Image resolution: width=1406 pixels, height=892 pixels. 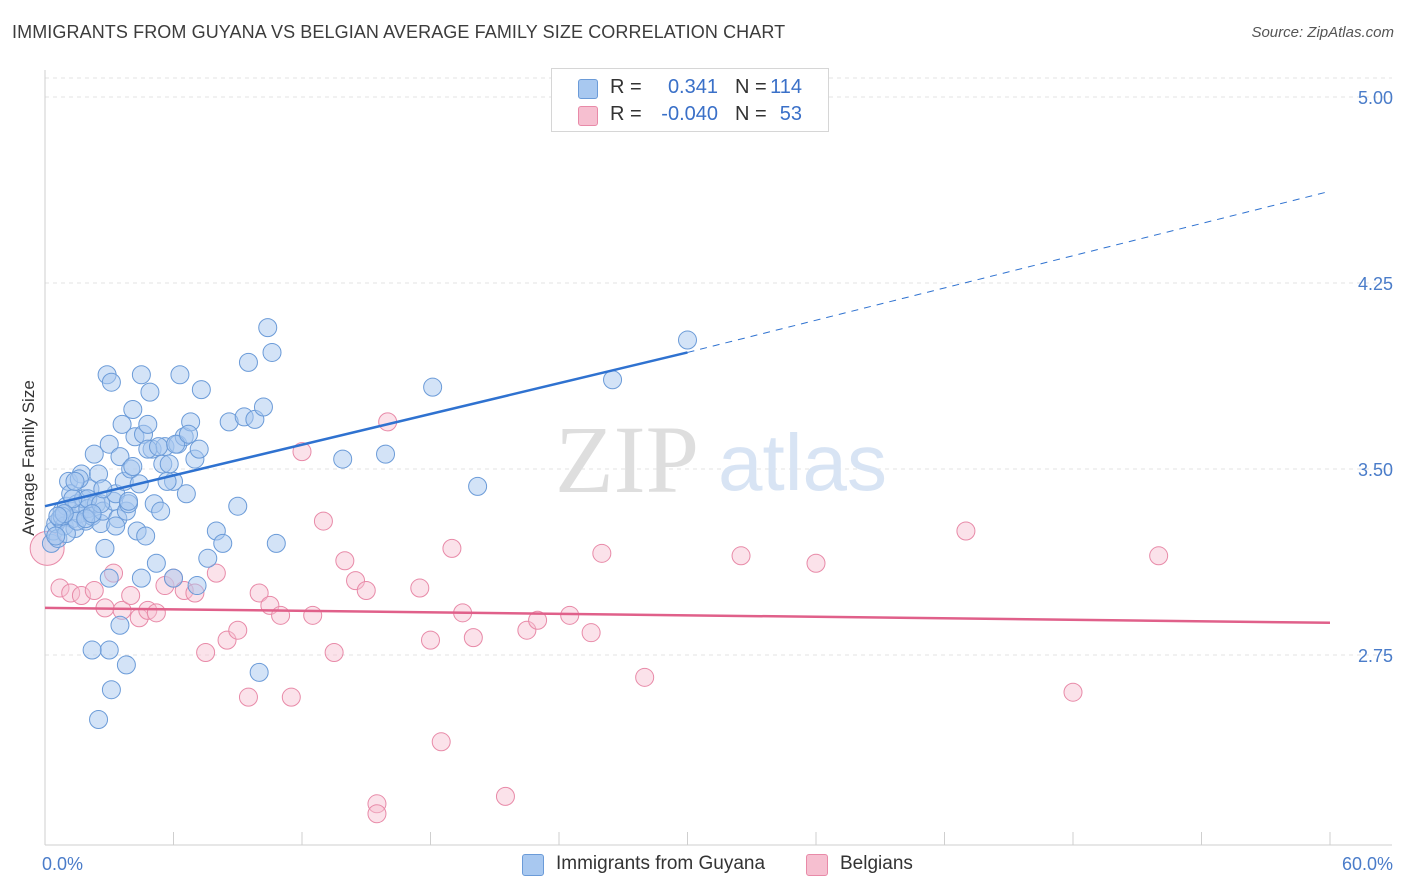 I want to click on legend-n-value: 114, so click(x=786, y=87).